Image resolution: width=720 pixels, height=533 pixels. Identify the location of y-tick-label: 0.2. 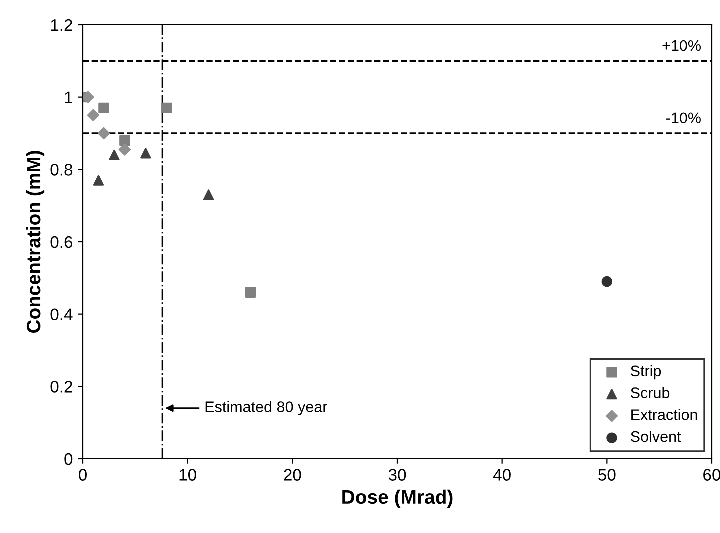
(61, 387).